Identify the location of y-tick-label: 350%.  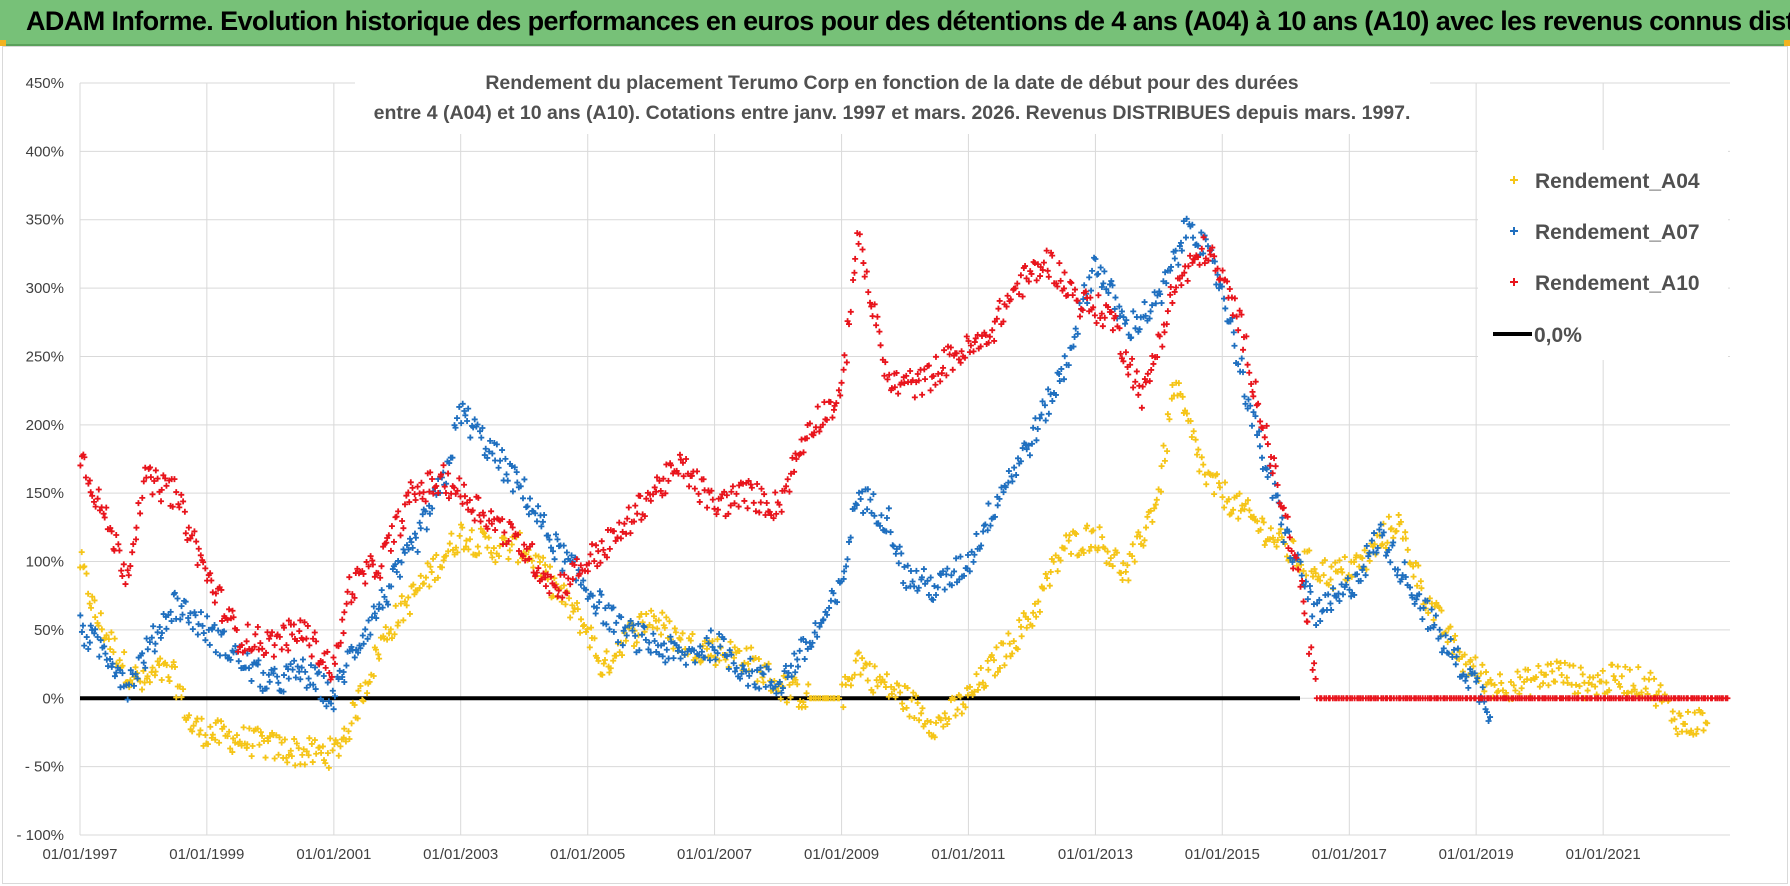
(45, 220).